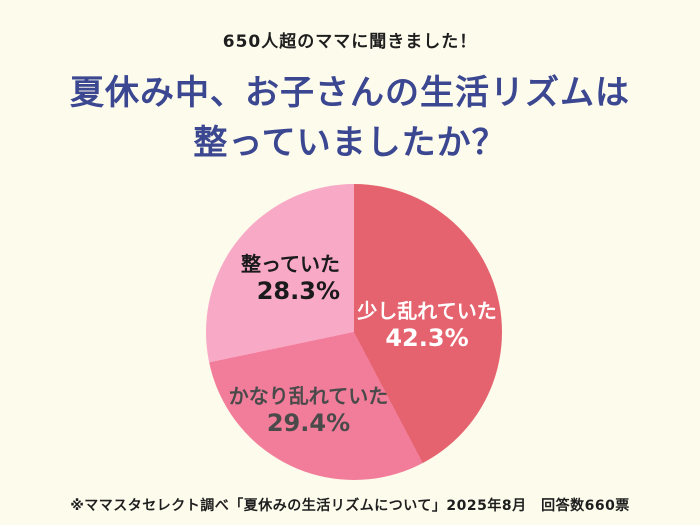 The image size is (700, 525). What do you see at coordinates (427, 338) in the screenshot?
I see `slice-percentage: 42.3%` at bounding box center [427, 338].